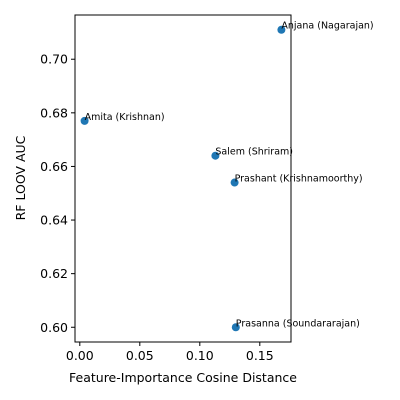 The width and height of the screenshot is (400, 400). I want to click on y-axis-ticks: 0.60 0.62 0.64 0.66 0.68 0.70, so click(57, 193).